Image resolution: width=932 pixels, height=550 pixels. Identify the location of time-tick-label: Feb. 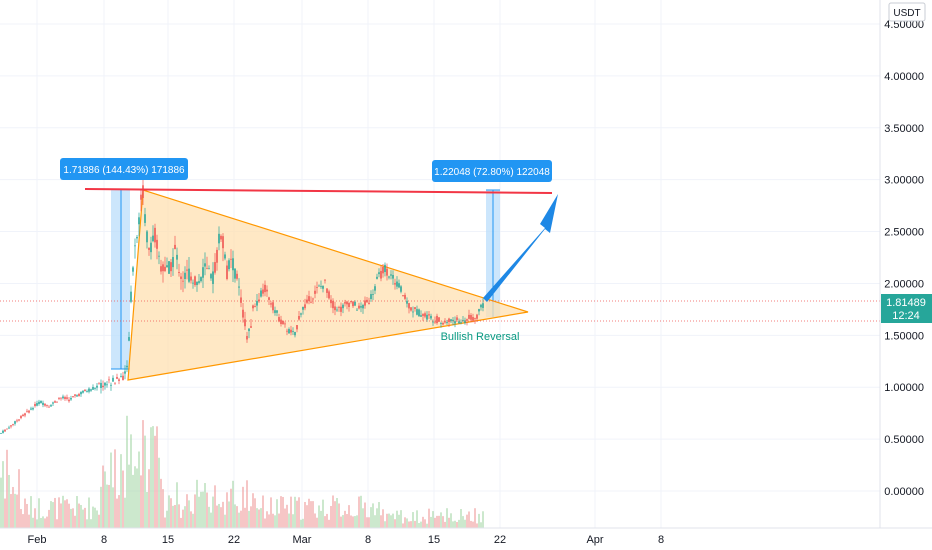
(37, 540).